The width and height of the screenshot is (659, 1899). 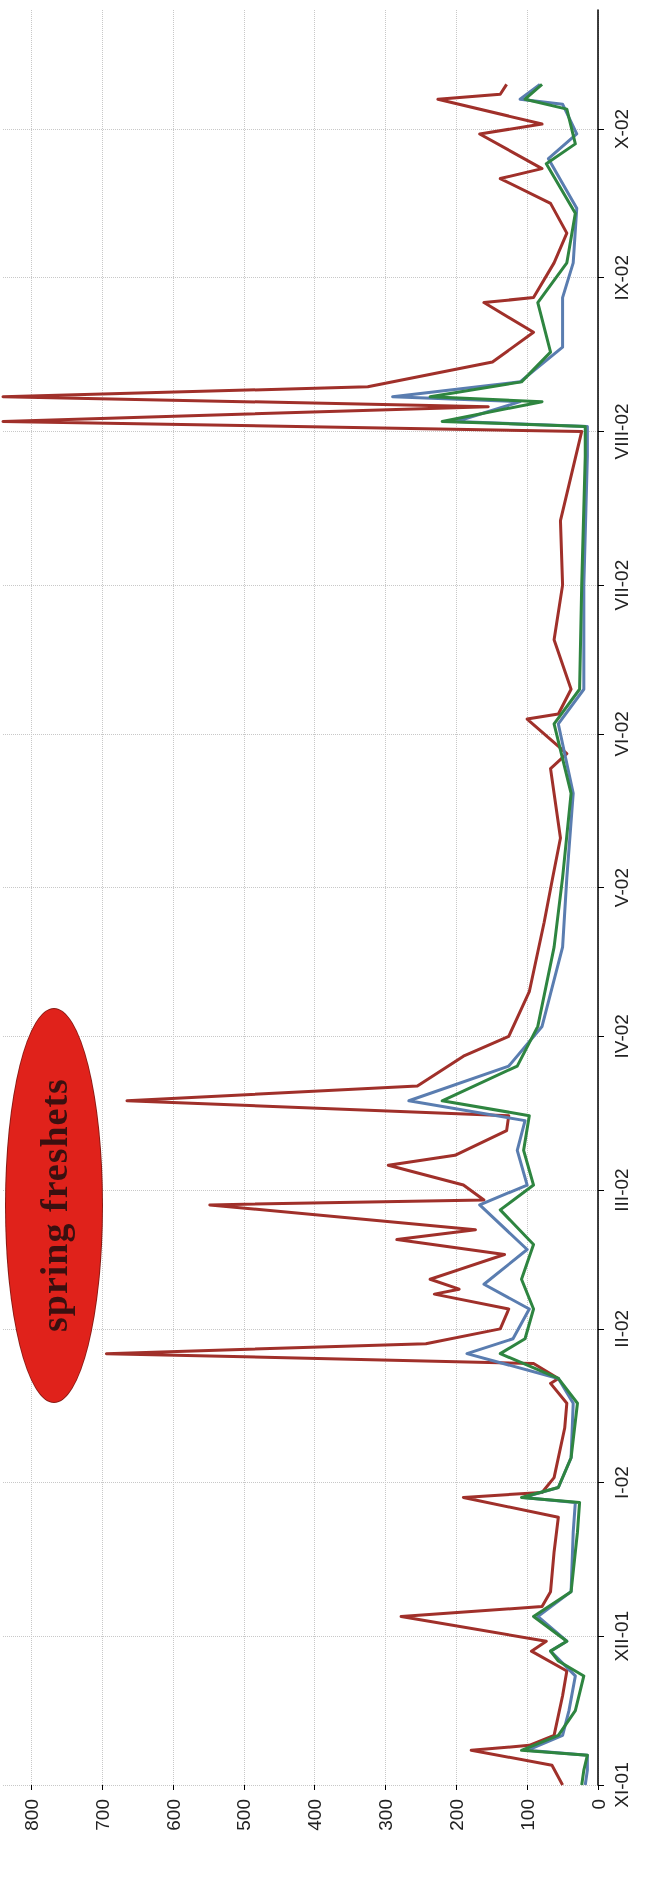 I want to click on y-tick-label: VII-02, so click(x=621, y=585).